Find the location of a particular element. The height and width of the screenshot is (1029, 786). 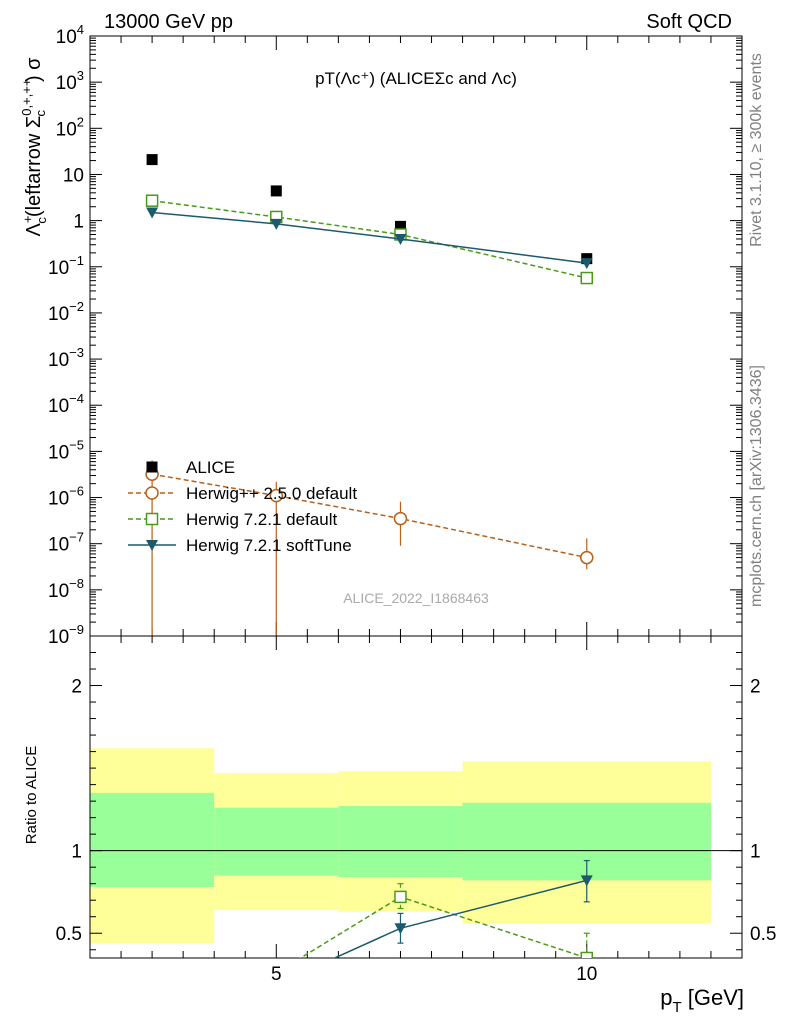

y-tick-label: 10⁻⁶ is located at coordinates (66, 497).